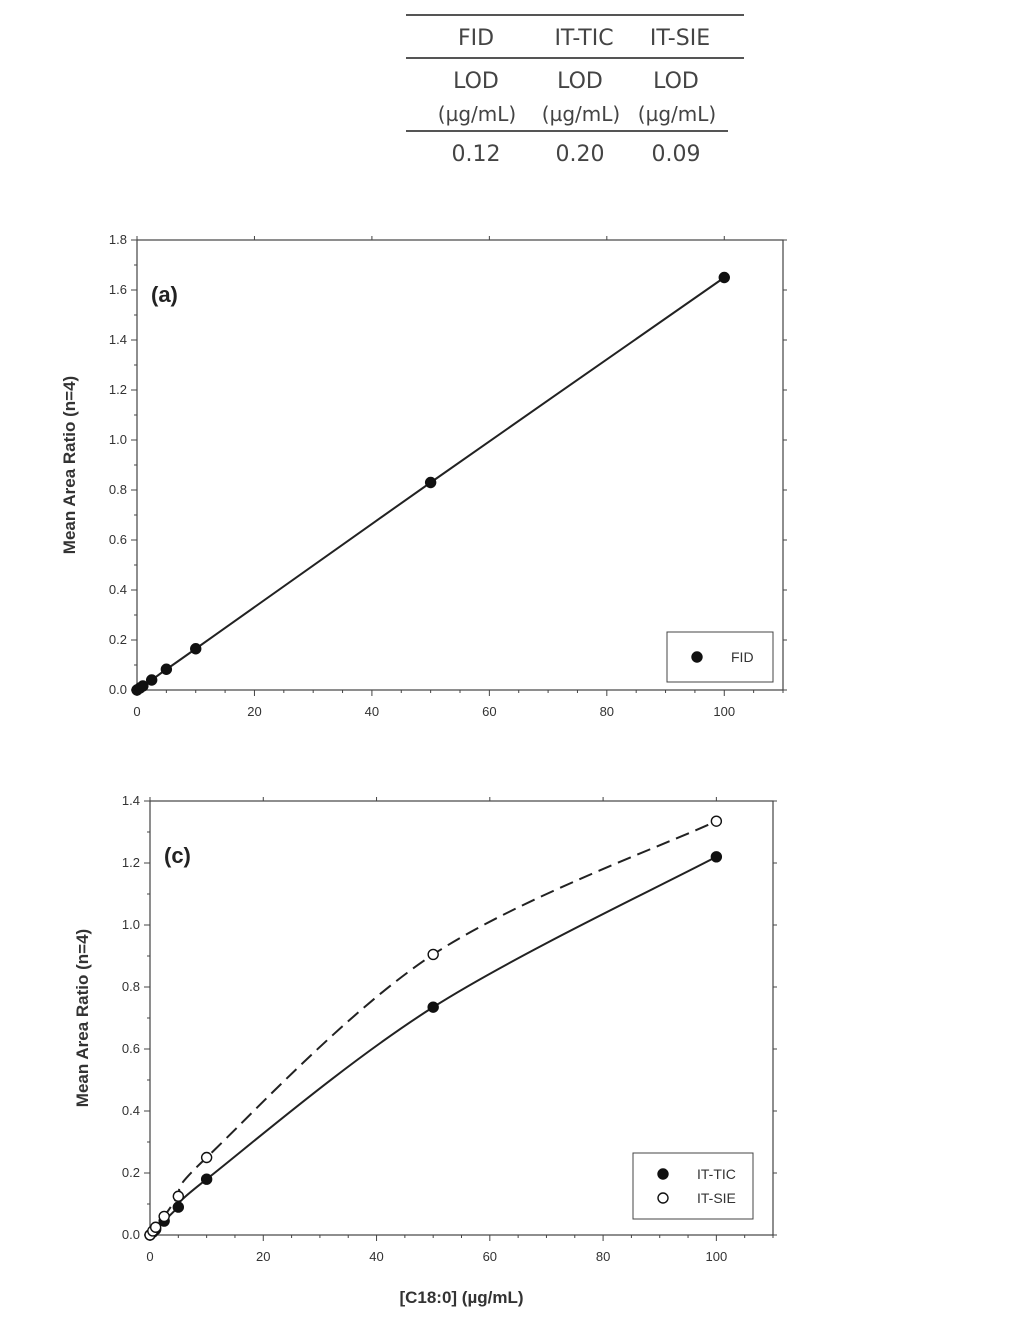  What do you see at coordinates (676, 81) in the screenshot?
I see `lod-label-it-sie: LOD` at bounding box center [676, 81].